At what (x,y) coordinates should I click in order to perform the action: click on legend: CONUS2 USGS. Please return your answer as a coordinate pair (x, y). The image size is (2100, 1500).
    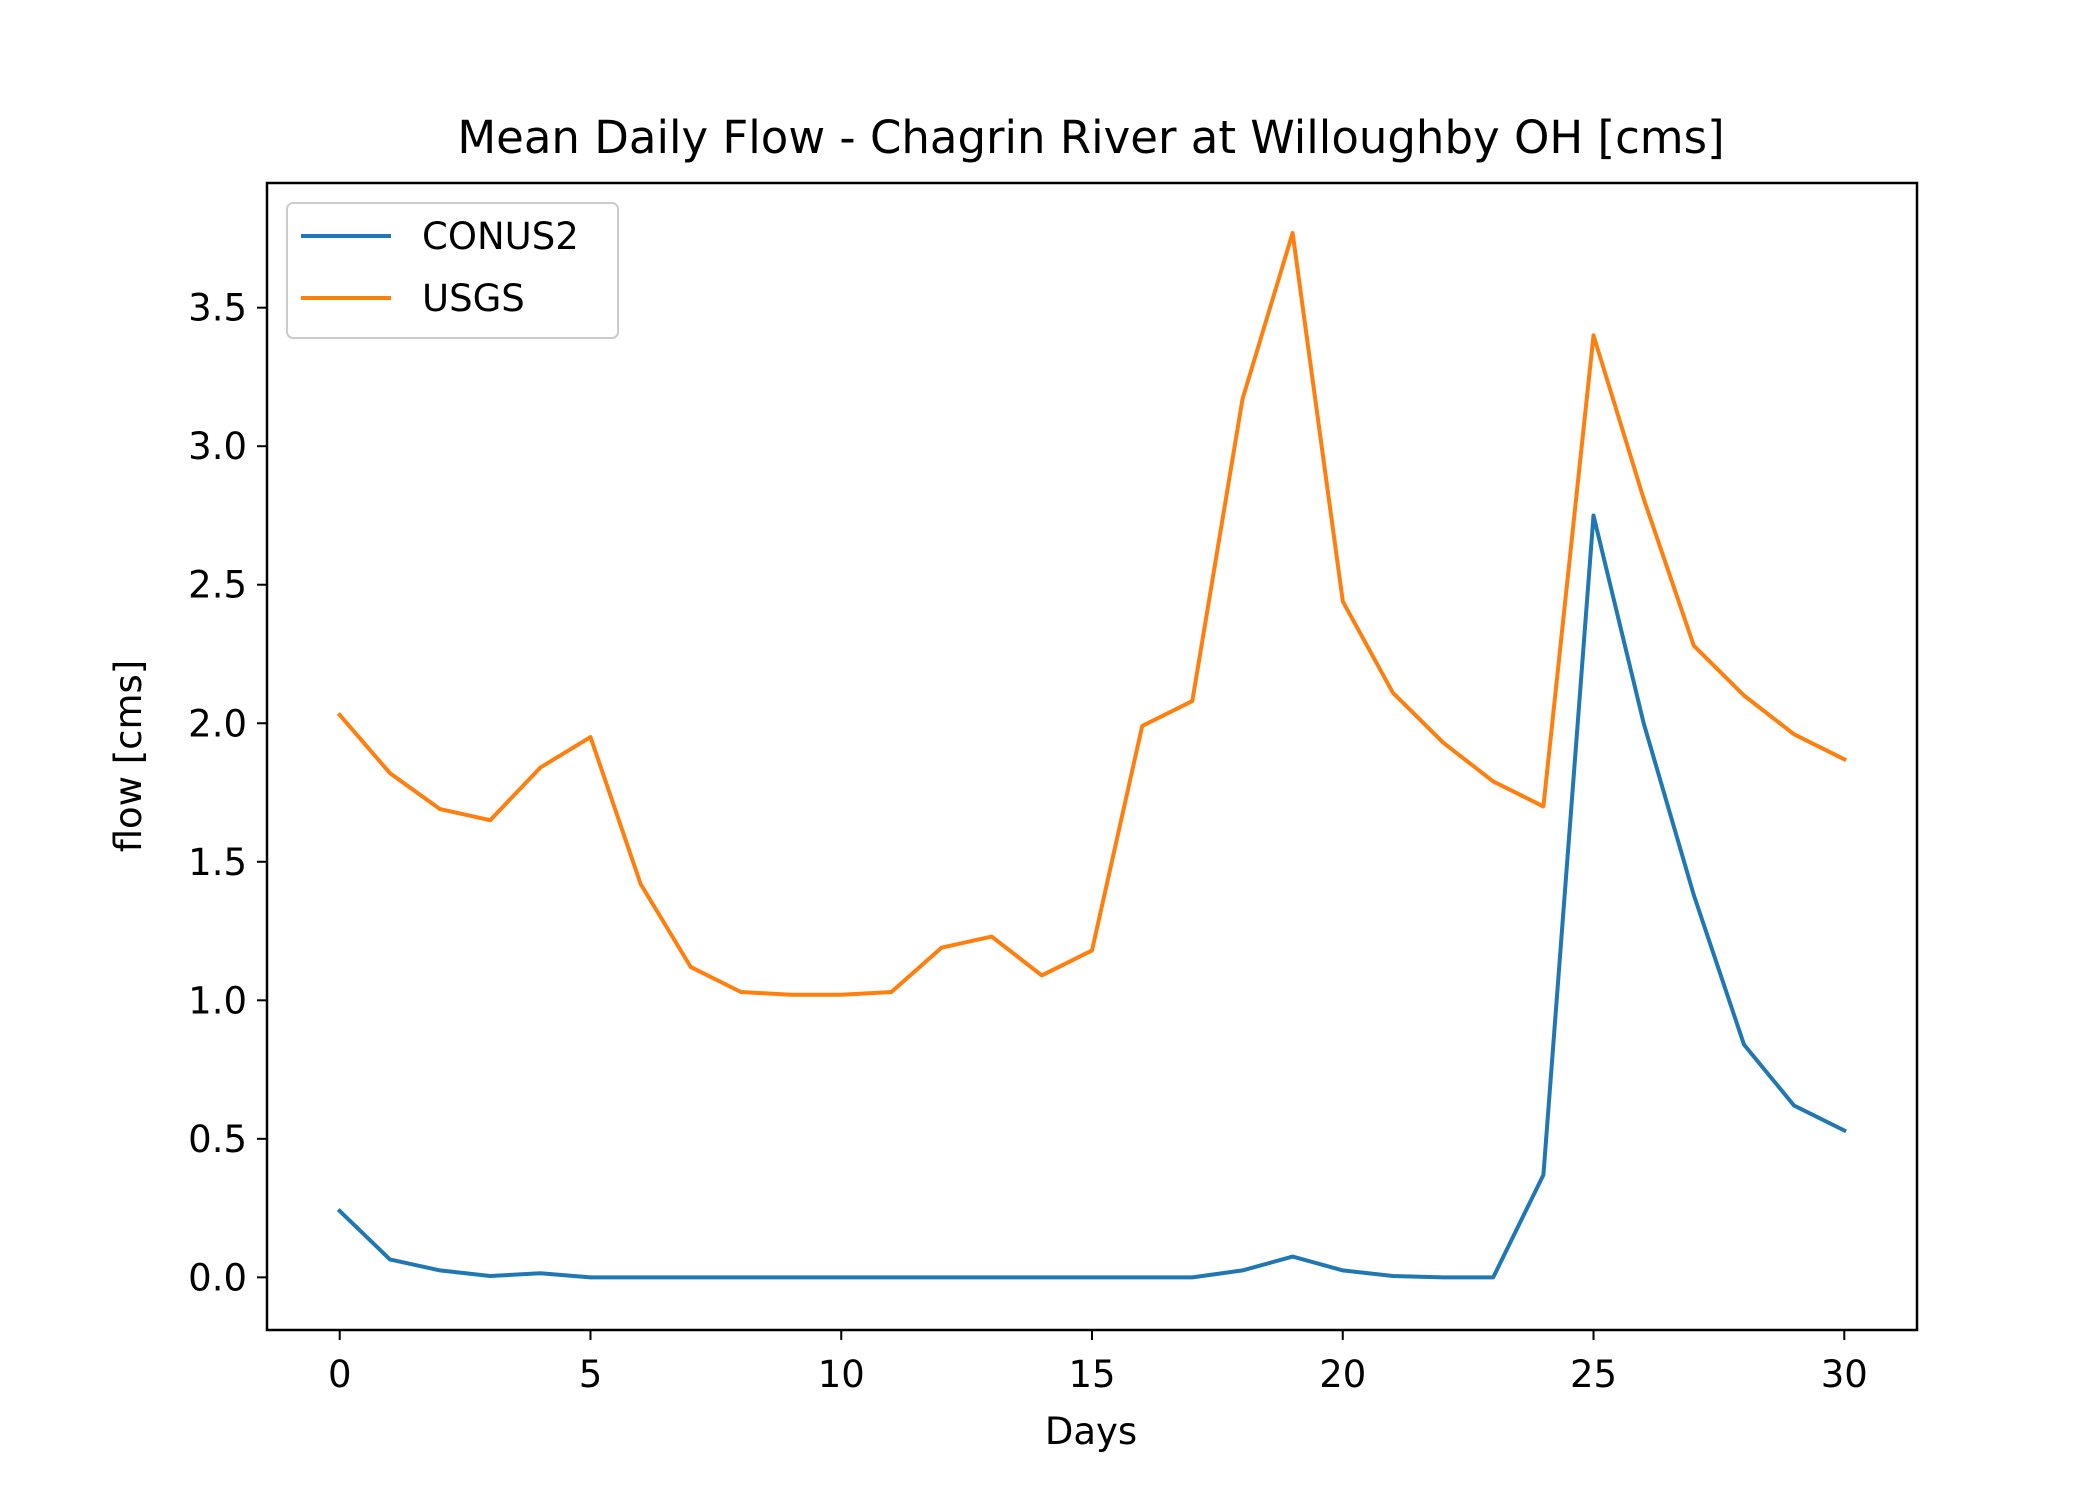
    Looking at the image, I should click on (452, 270).